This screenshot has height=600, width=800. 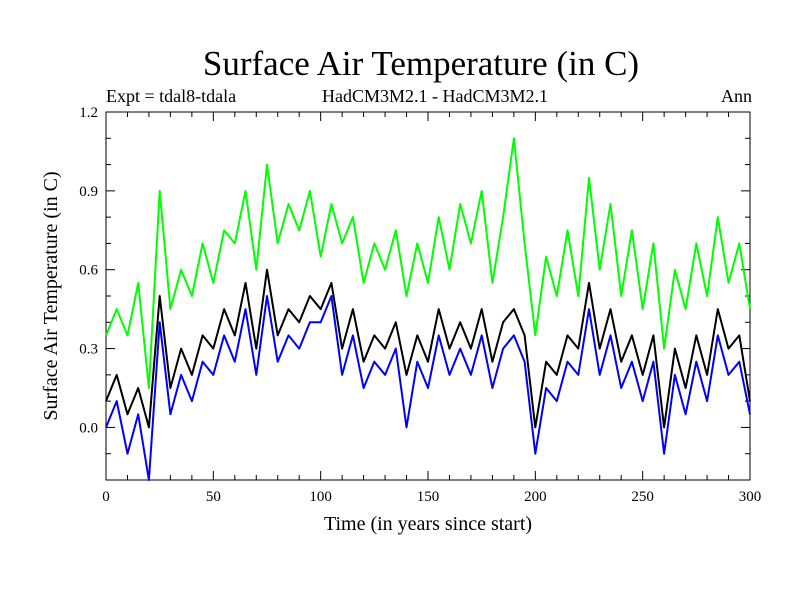 What do you see at coordinates (736, 96) in the screenshot?
I see `period-label: Ann` at bounding box center [736, 96].